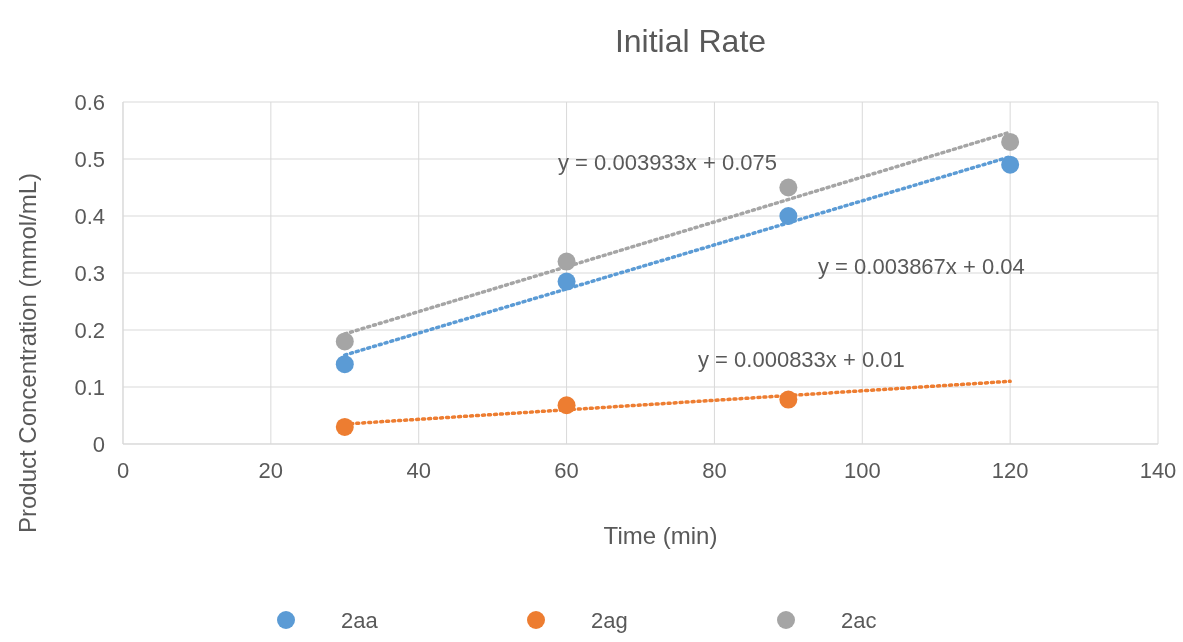 This screenshot has height=642, width=1183. I want to click on x-tick-label: 0, so click(123, 470).